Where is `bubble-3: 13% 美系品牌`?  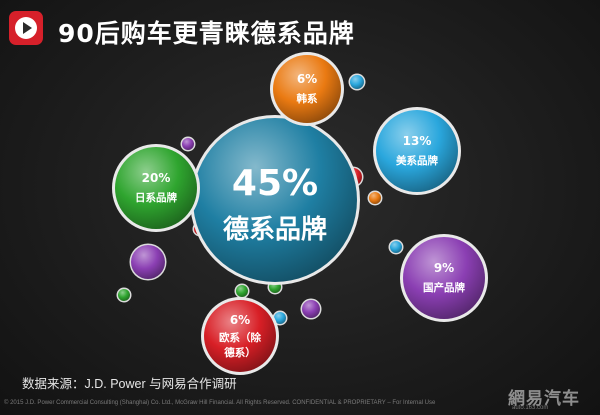 bubble-3: 13% 美系品牌 is located at coordinates (417, 151).